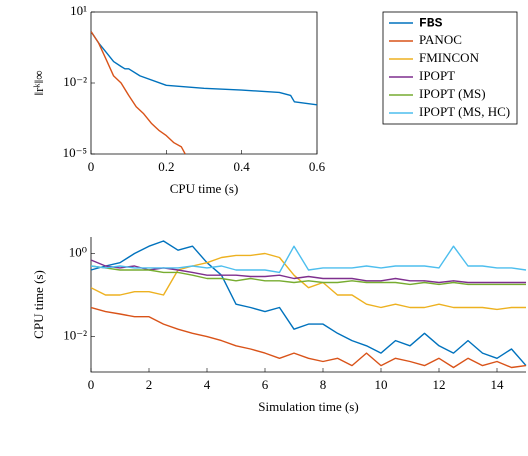 The image size is (528, 456). I want to click on y-axis-label: ‖rᵏ‖∞, so click(38, 83).